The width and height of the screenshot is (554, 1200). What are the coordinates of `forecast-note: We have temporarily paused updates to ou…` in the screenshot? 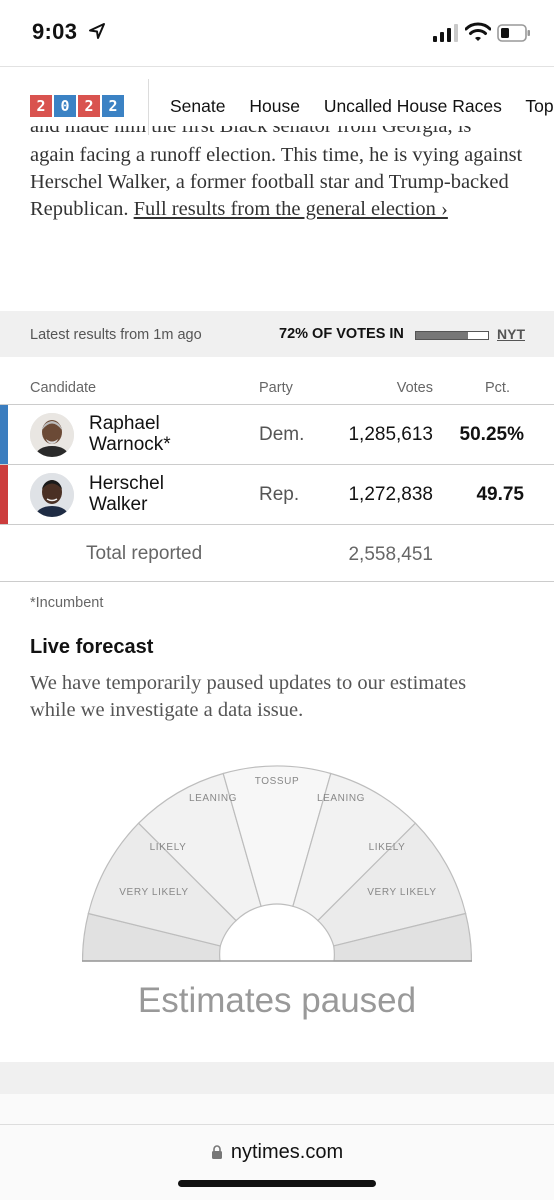 It's located at (248, 696).